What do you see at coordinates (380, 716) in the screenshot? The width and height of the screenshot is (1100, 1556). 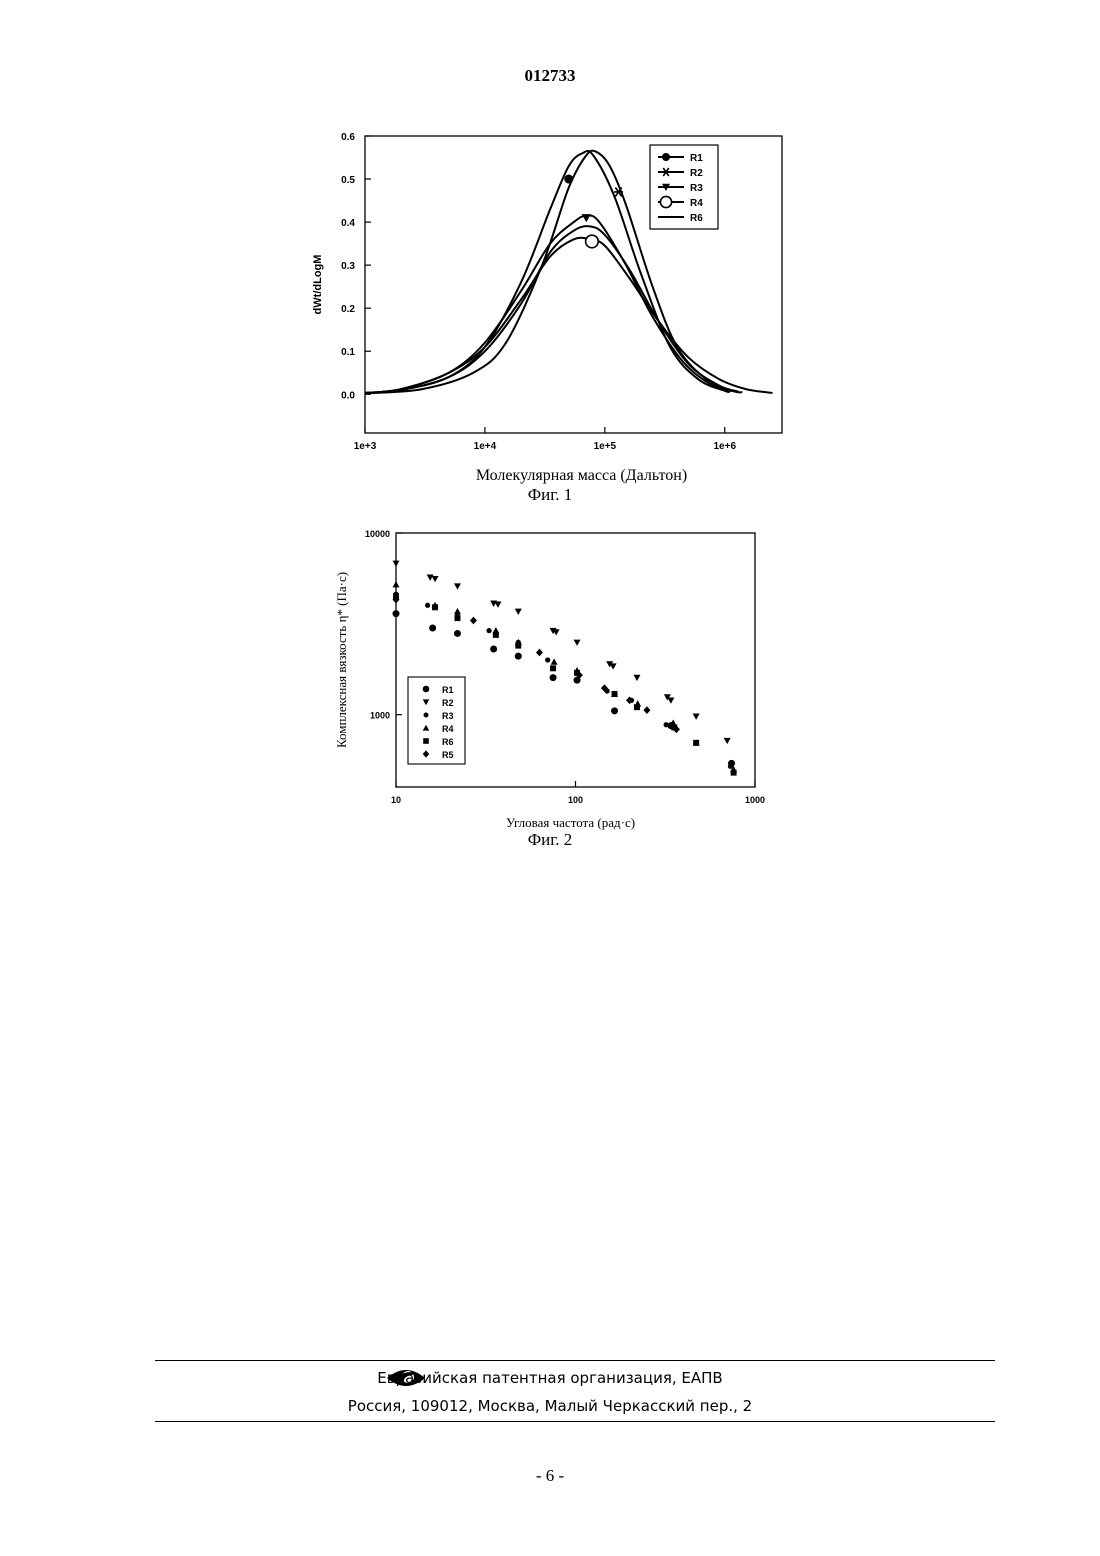 I see `y-tick-label: 1000` at bounding box center [380, 716].